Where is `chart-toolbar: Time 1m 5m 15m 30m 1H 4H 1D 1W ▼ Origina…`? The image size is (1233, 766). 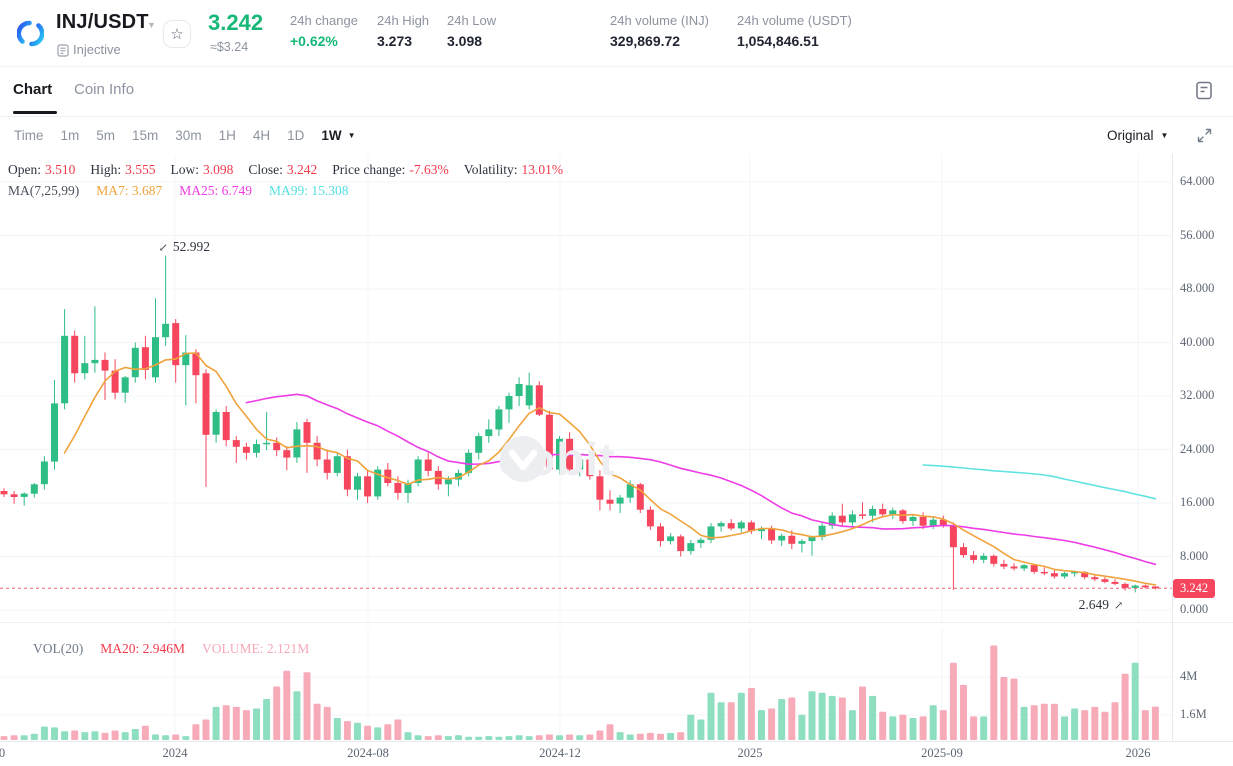 chart-toolbar: Time 1m 5m 15m 30m 1H 4H 1D 1W ▼ Origina… is located at coordinates (616, 136).